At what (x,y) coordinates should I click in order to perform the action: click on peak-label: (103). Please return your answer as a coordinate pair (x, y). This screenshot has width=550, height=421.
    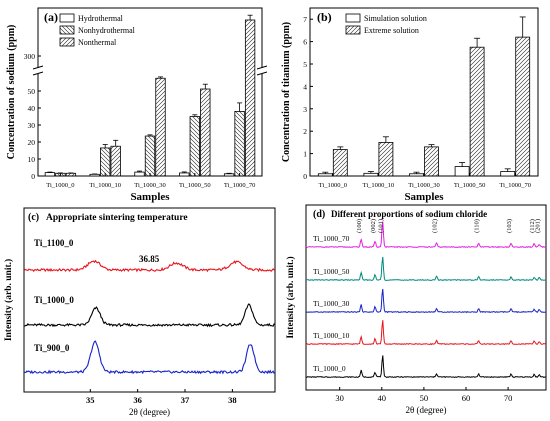
    Looking at the image, I should click on (509, 226).